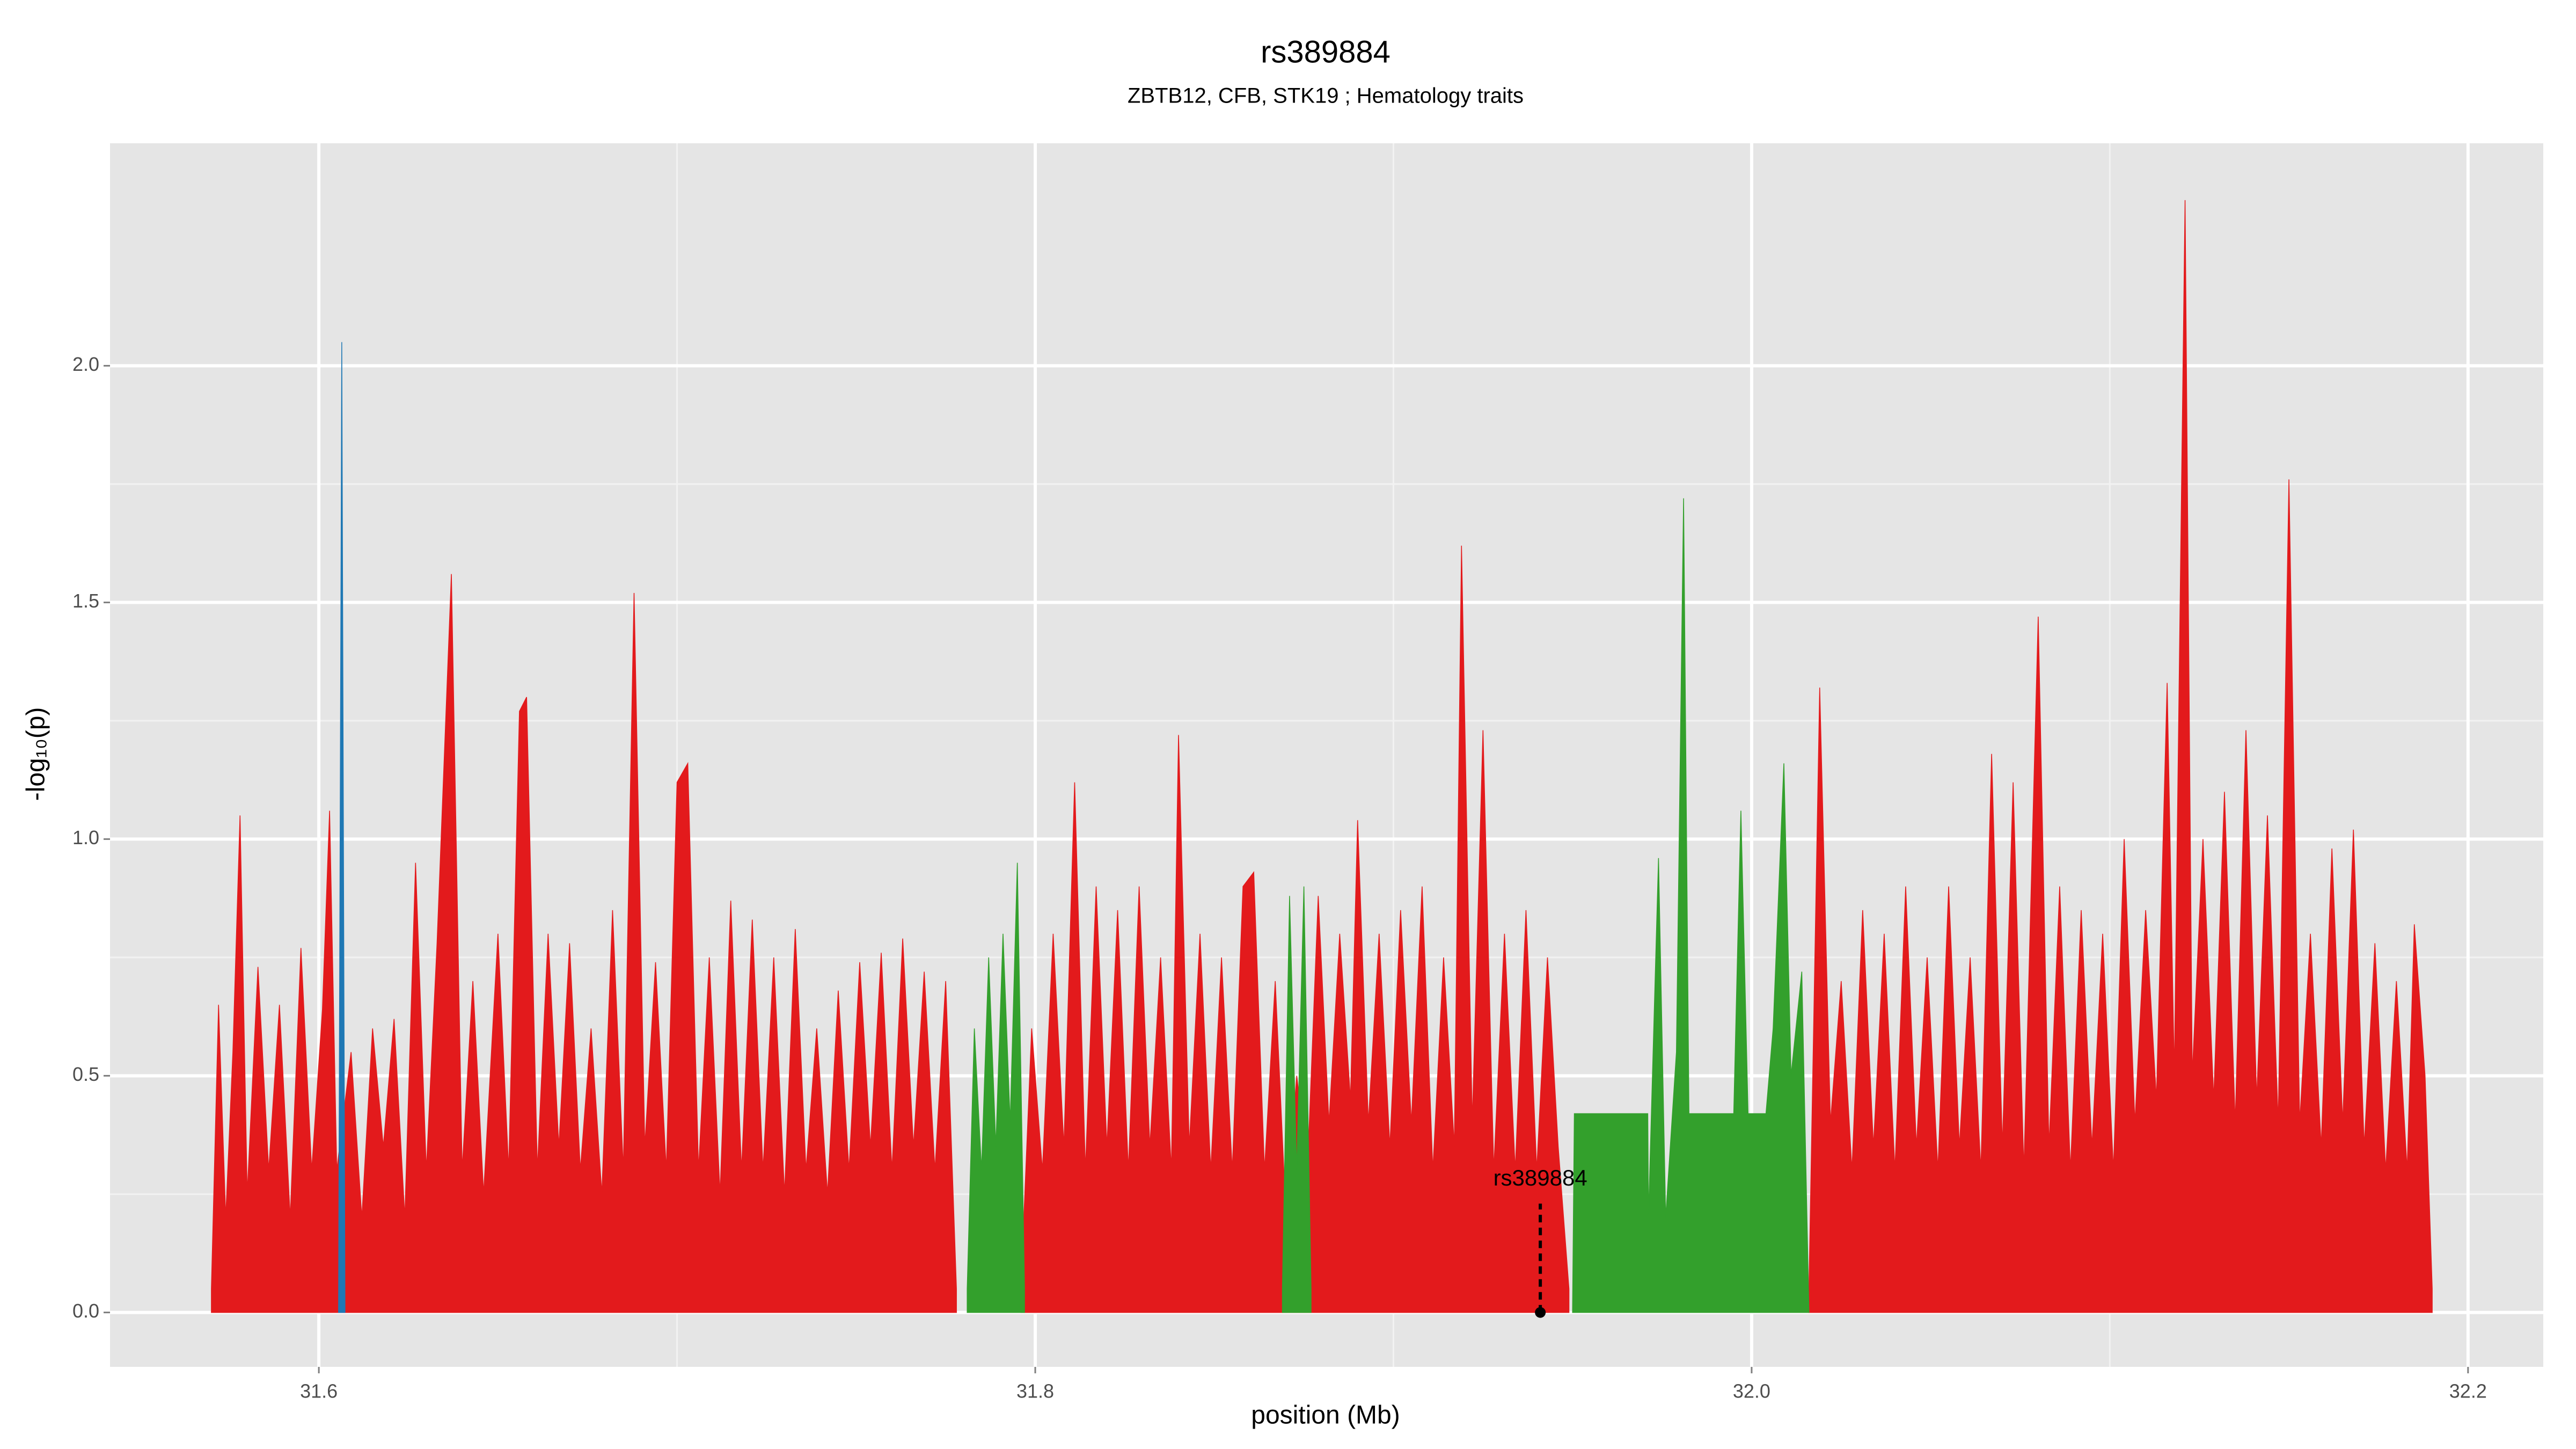  What do you see at coordinates (2468, 1391) in the screenshot?
I see `x-tick-label: 32.2` at bounding box center [2468, 1391].